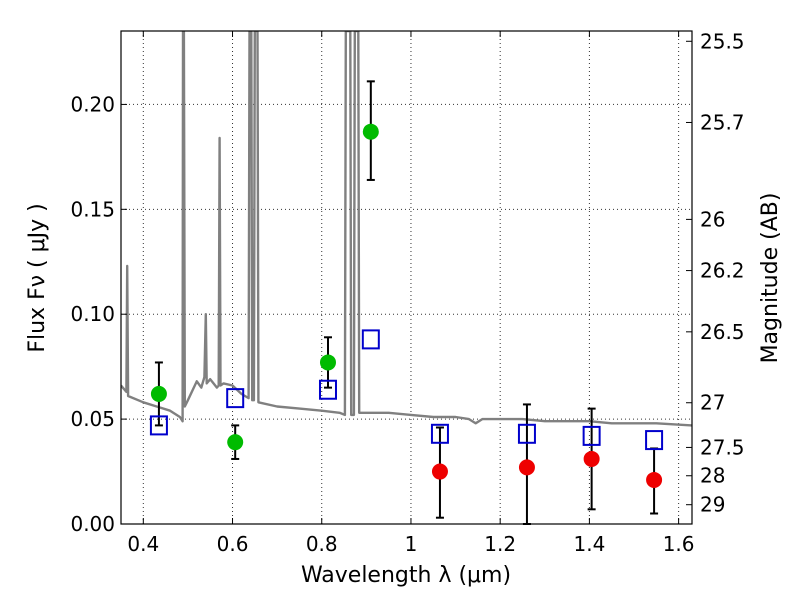 The image size is (800, 600). What do you see at coordinates (92, 209) in the screenshot?
I see `y-tick-label: 0.15` at bounding box center [92, 209].